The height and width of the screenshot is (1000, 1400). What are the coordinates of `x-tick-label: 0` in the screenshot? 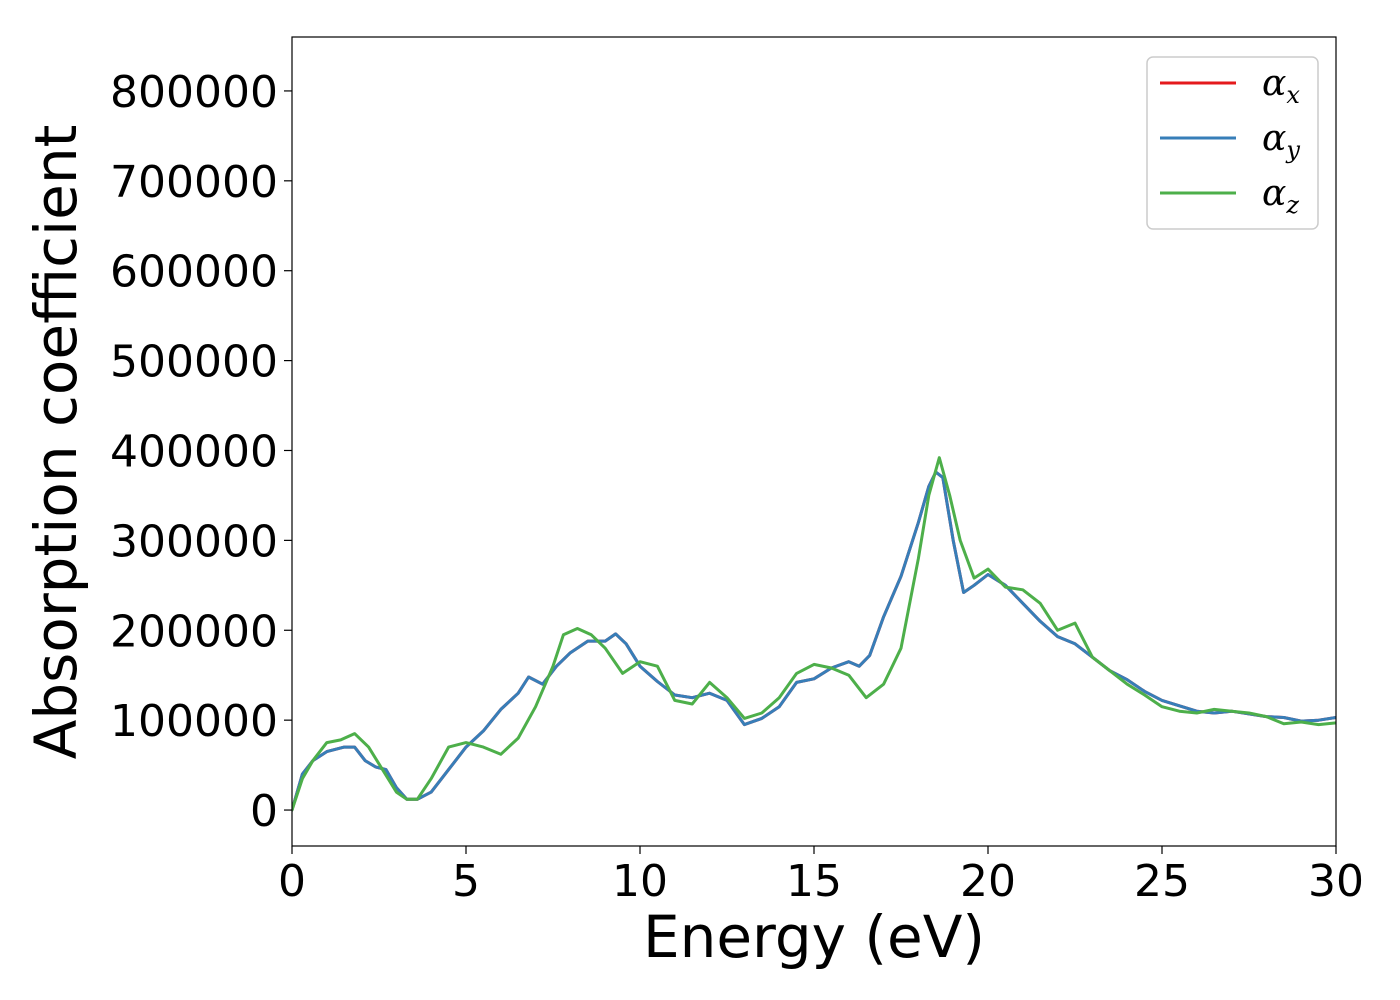 It's located at (292, 881).